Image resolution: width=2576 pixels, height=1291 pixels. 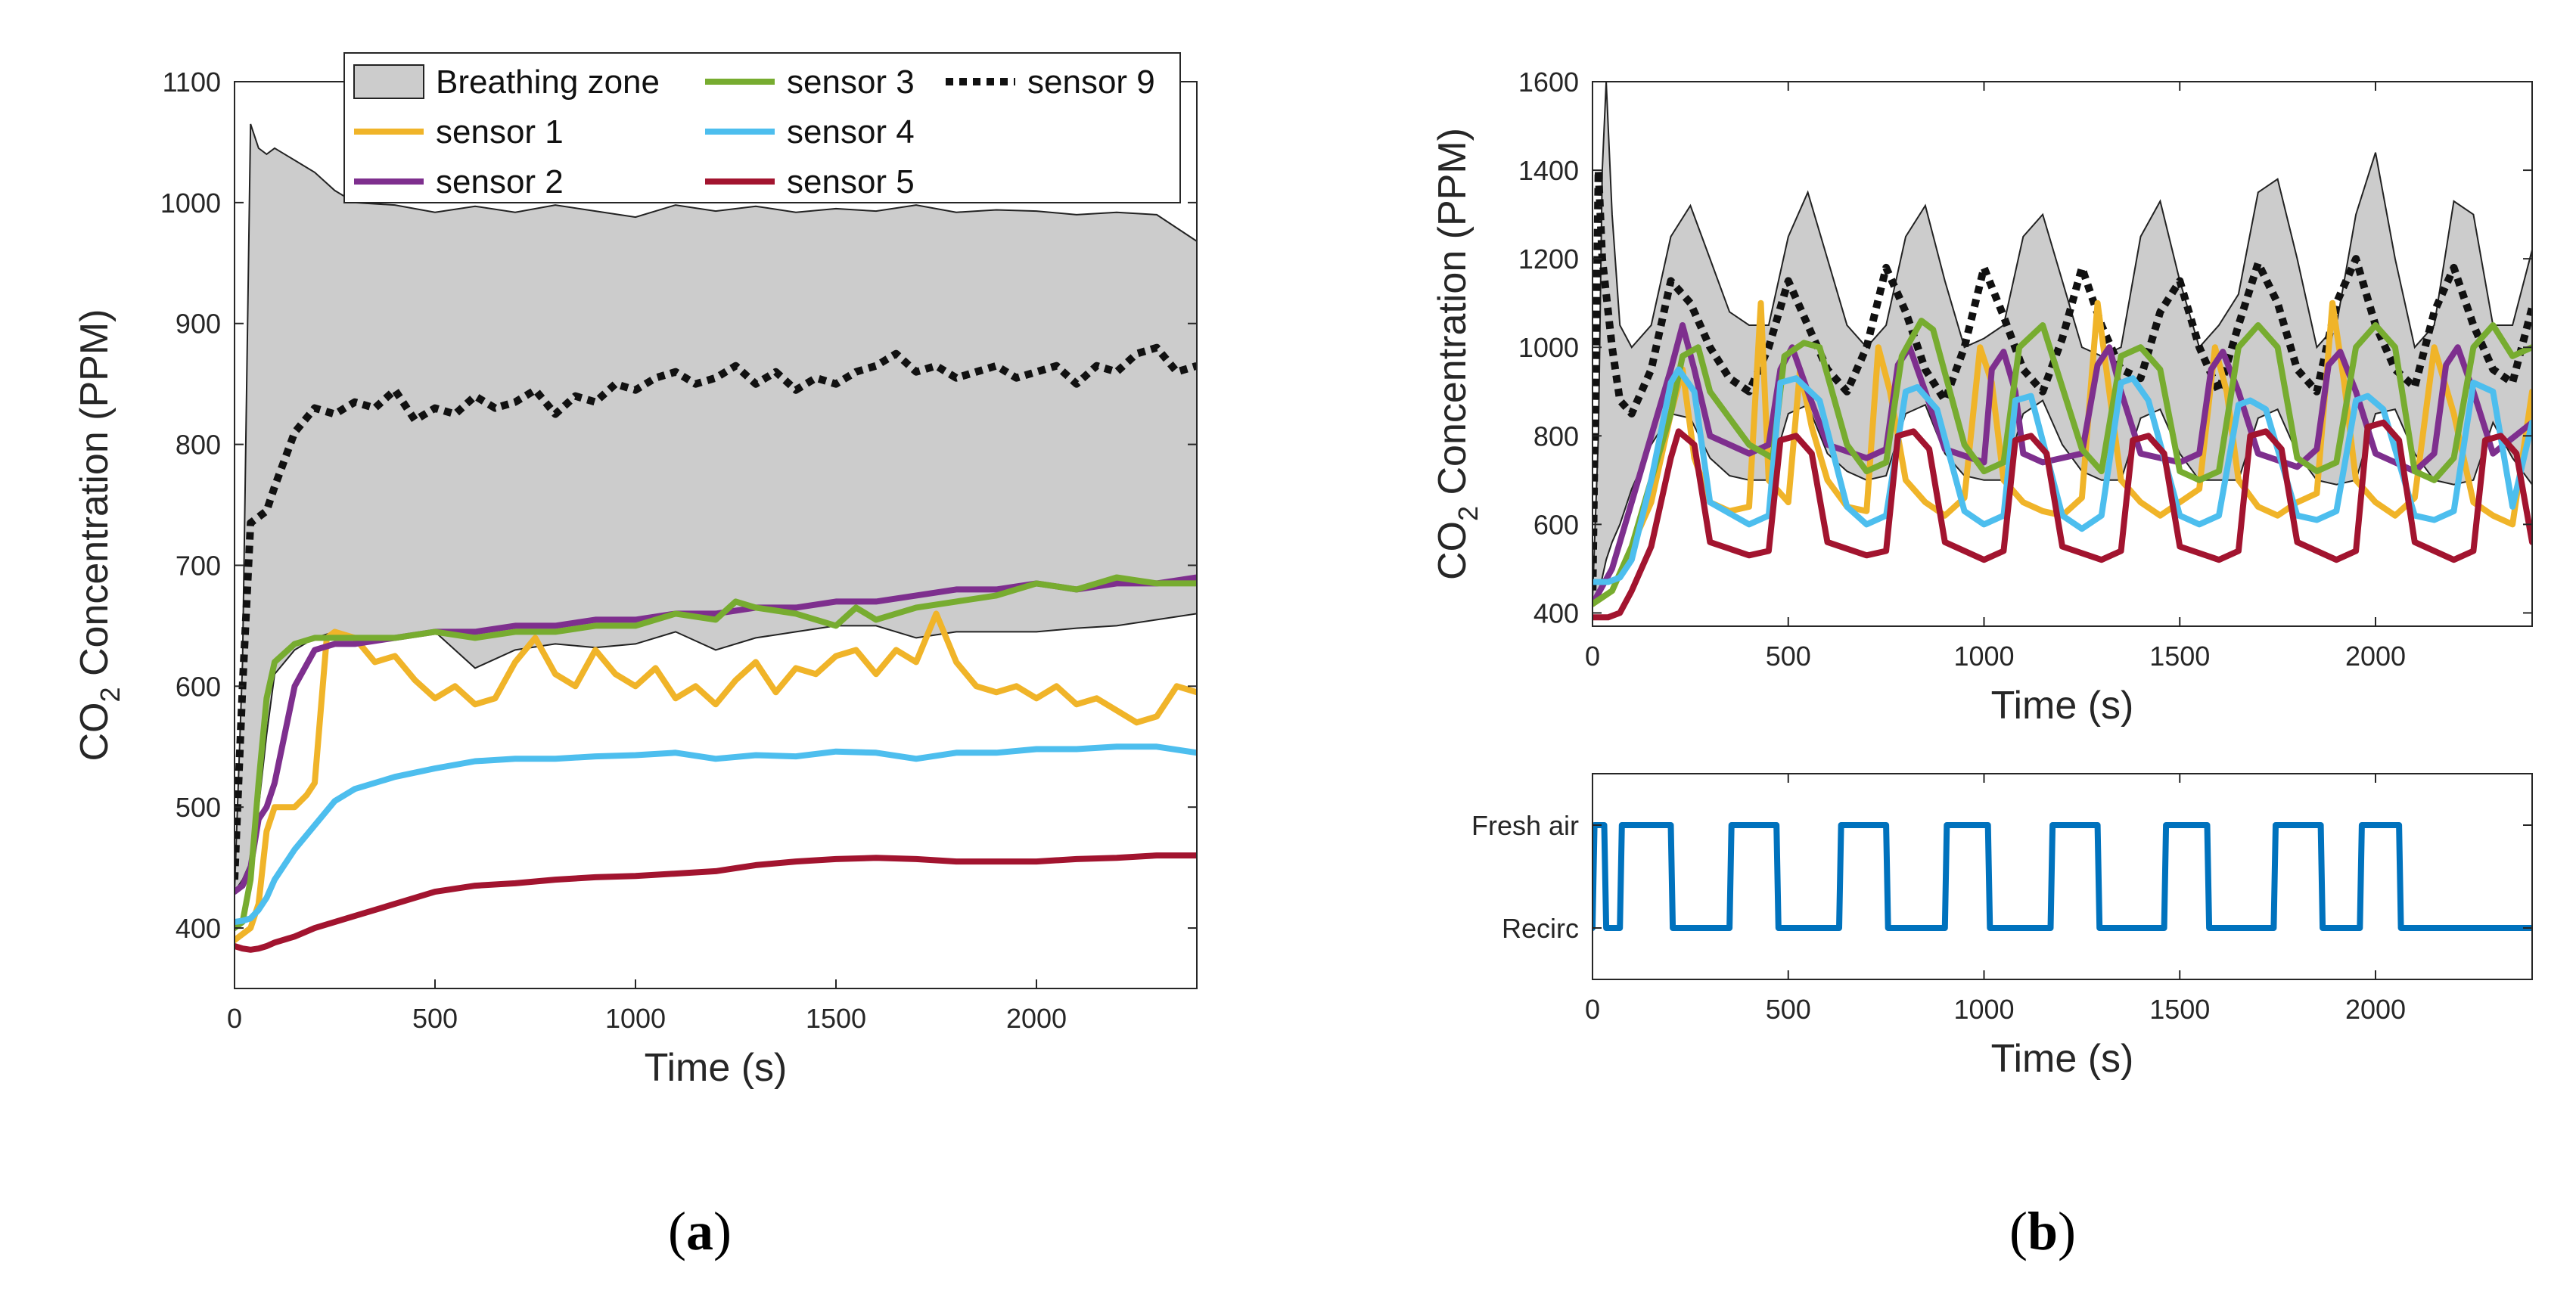 What do you see at coordinates (851, 82) in the screenshot?
I see `legend-label-sensor-3: sensor 3` at bounding box center [851, 82].